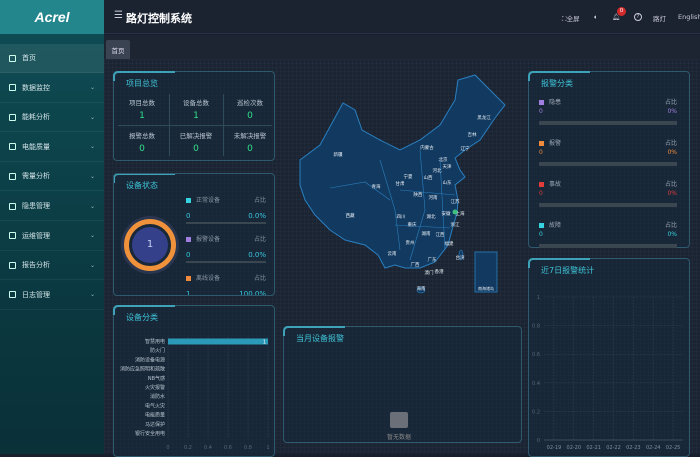 The image size is (700, 457). Describe the element at coordinates (142, 369) in the screenshot. I see `category-label: 消防应急照明和疏散` at that location.